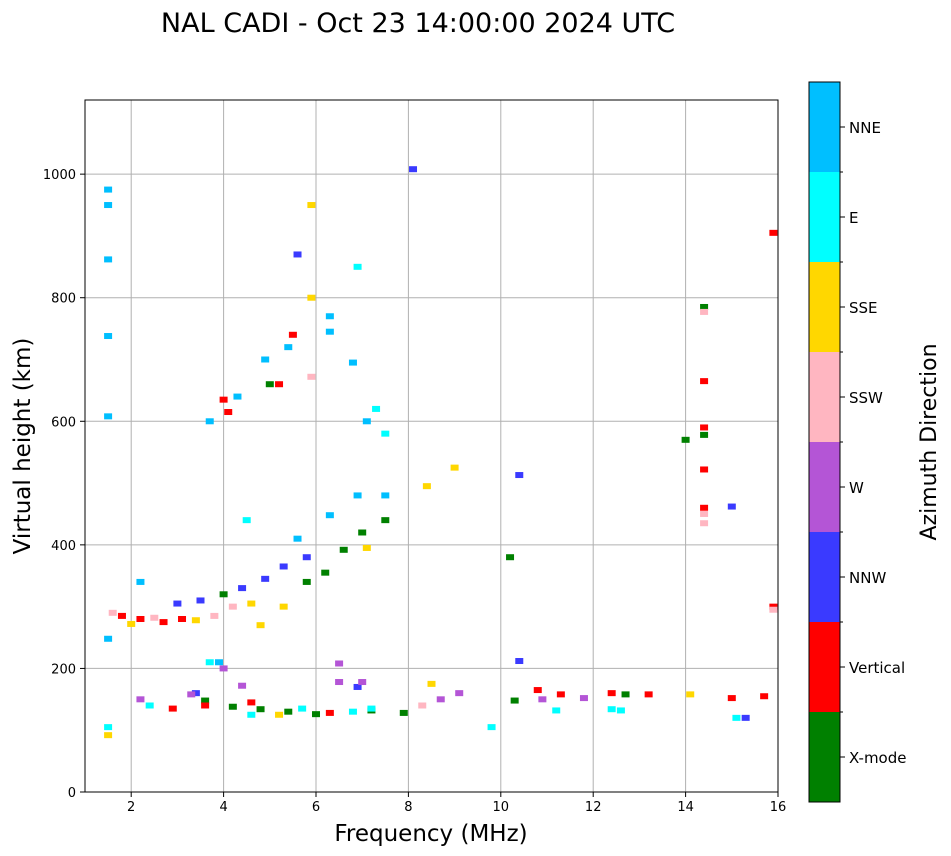  I want to click on y-axis-label: Virtual height (km), so click(23, 446).